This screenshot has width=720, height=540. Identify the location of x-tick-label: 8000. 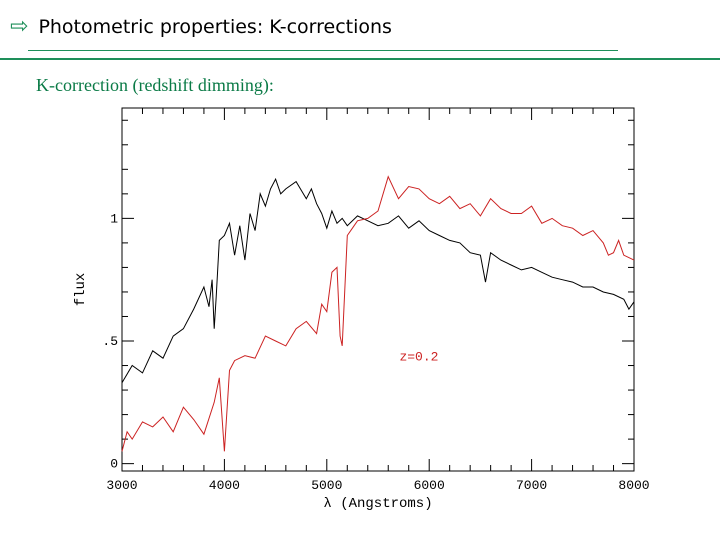
(633, 485).